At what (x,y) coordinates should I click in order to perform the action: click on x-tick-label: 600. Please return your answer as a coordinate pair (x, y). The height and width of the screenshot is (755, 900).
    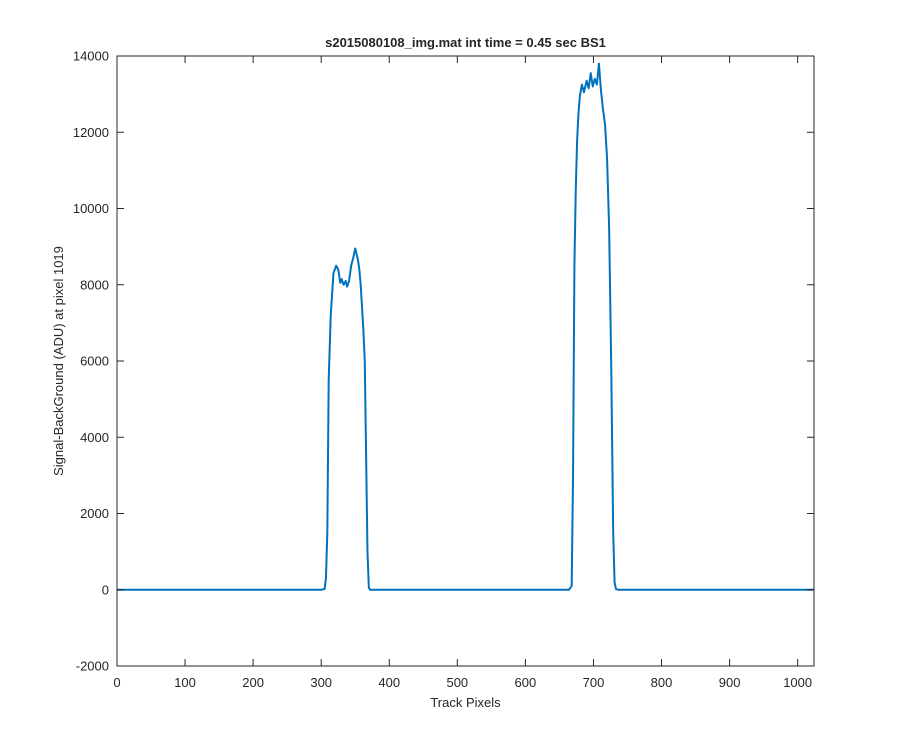
    Looking at the image, I should click on (526, 682).